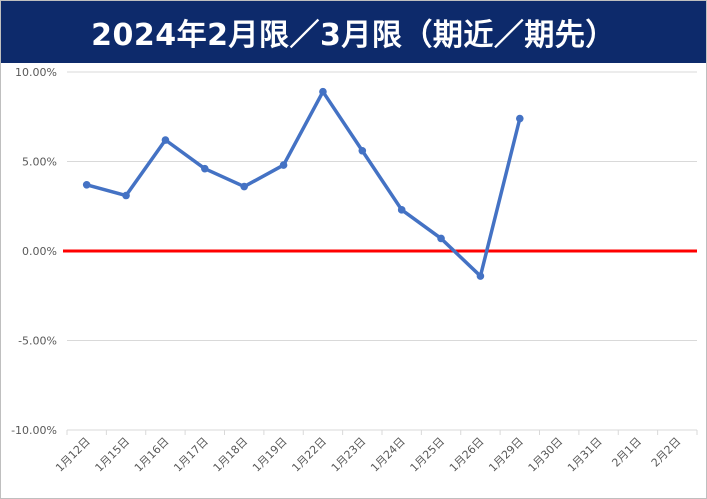 This screenshot has height=499, width=707. What do you see at coordinates (231, 455) in the screenshot?
I see `x-tick-label: 1月18日` at bounding box center [231, 455].